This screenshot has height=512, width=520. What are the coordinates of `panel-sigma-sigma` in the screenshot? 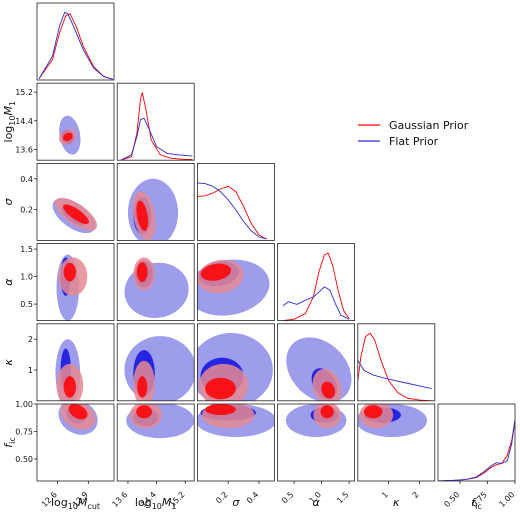 It's located at (235, 201).